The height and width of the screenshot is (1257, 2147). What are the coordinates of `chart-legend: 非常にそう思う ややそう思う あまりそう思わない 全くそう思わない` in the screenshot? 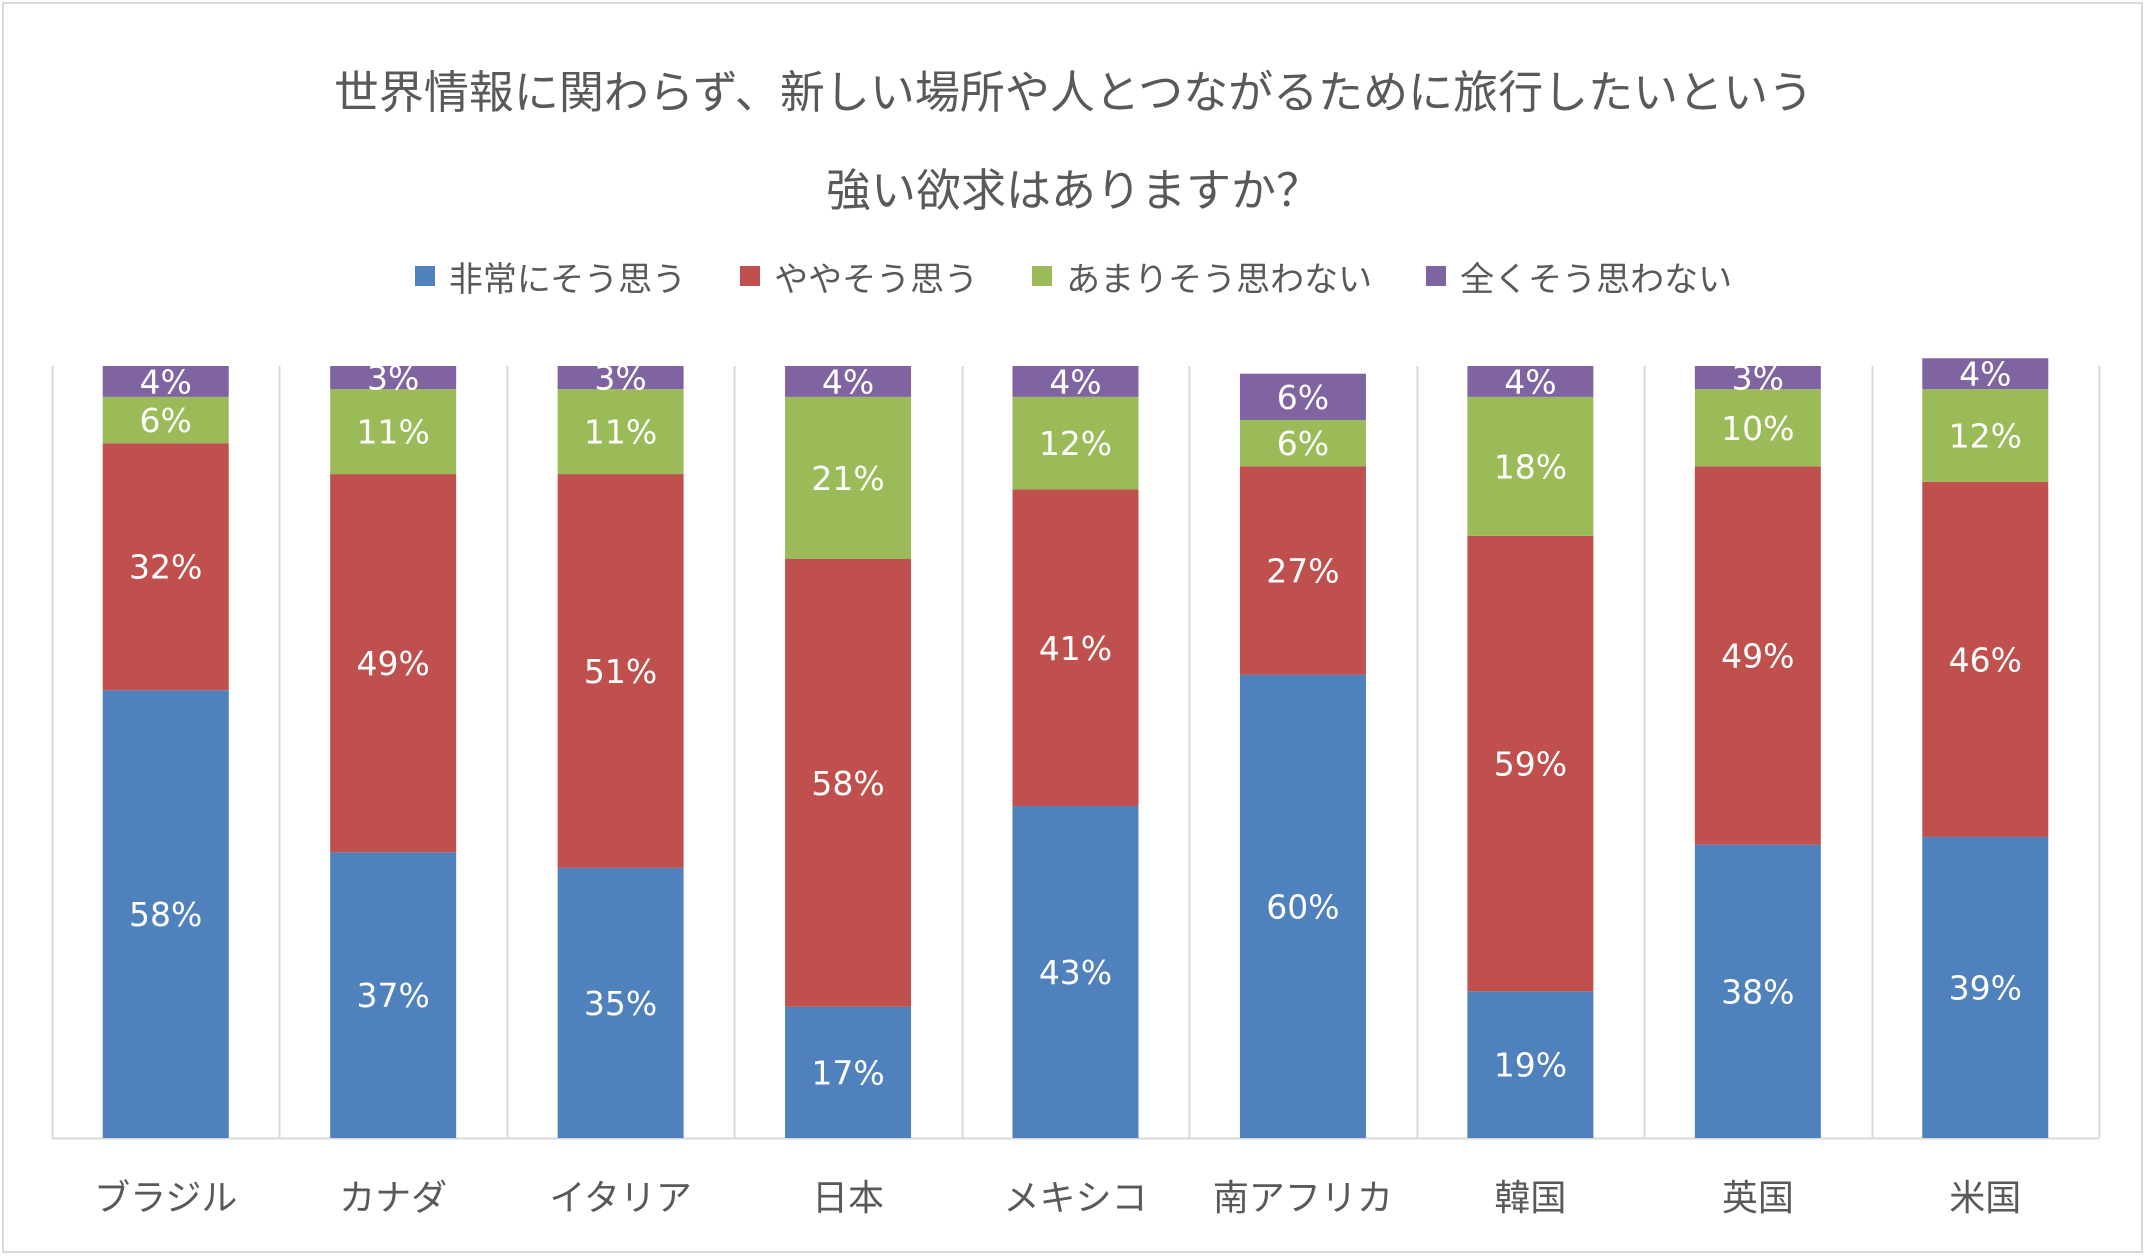 It's located at (1073, 276).